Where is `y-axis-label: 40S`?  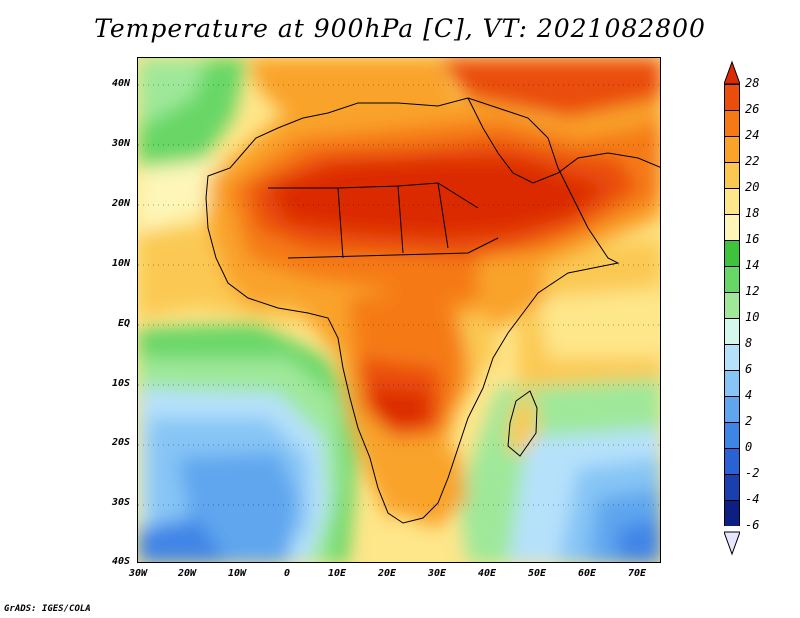
y-axis-label: 40S is located at coordinates (120, 561).